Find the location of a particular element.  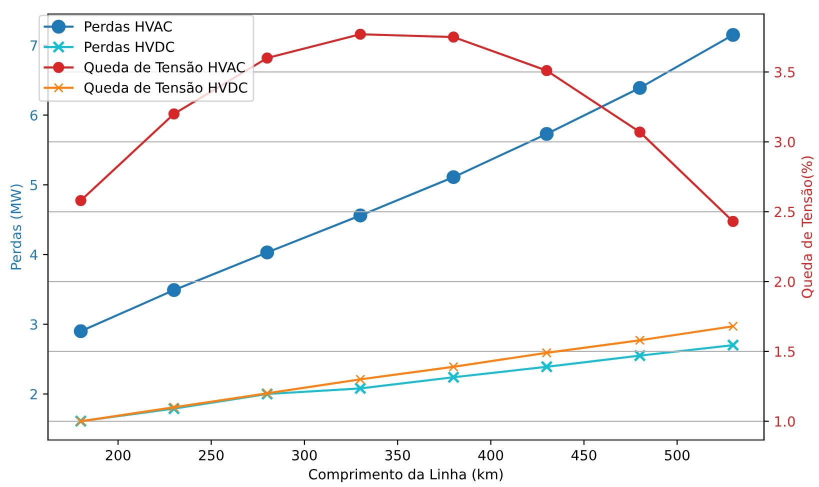

y-tick-label: 6 is located at coordinates (34, 115).